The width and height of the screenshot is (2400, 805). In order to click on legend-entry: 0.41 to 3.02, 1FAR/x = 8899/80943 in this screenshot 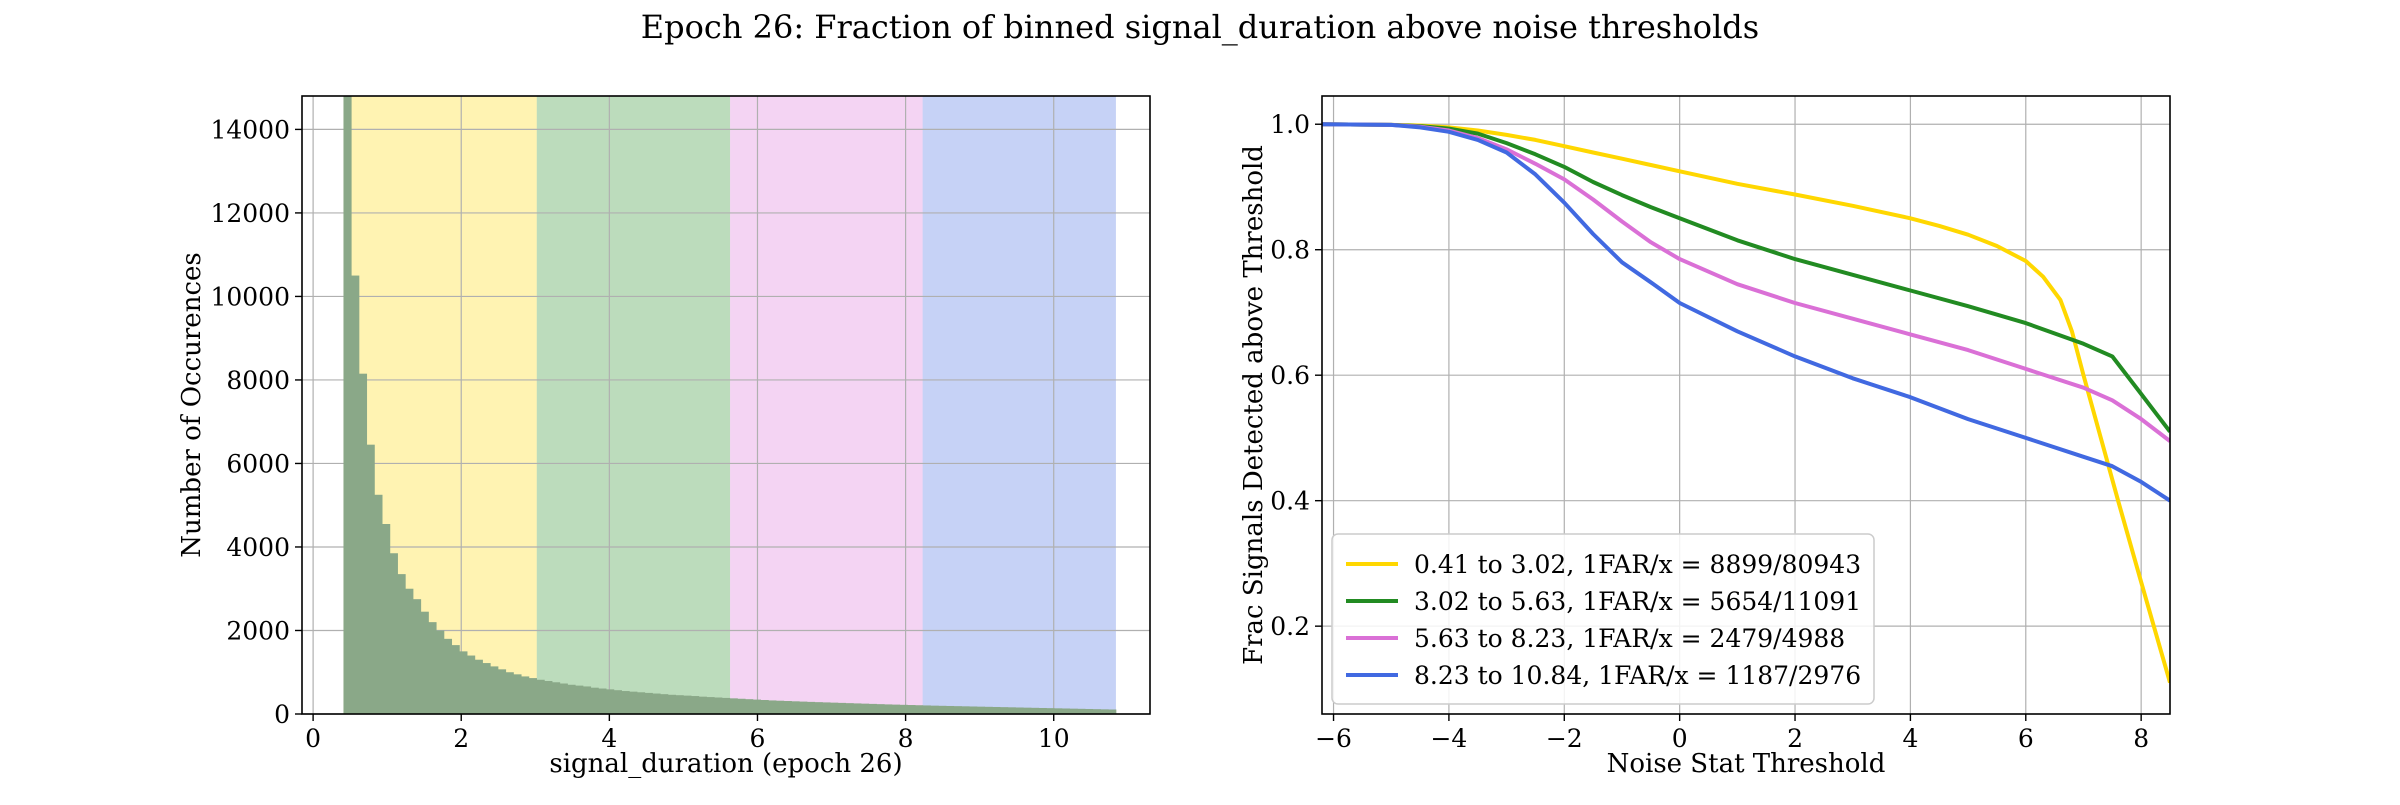, I will do `click(1637, 564)`.